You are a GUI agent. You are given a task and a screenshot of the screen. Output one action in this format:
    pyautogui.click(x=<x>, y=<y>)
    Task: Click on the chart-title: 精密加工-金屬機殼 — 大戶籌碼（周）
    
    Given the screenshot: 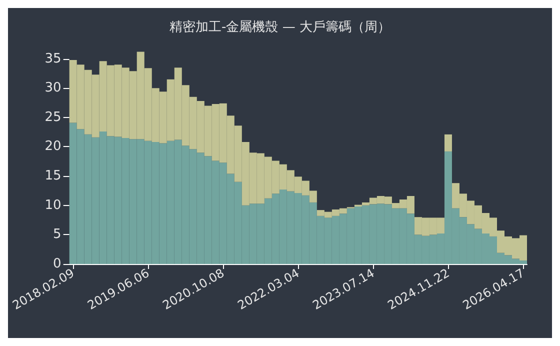 What is the action you would take?
    pyautogui.click(x=280, y=27)
    